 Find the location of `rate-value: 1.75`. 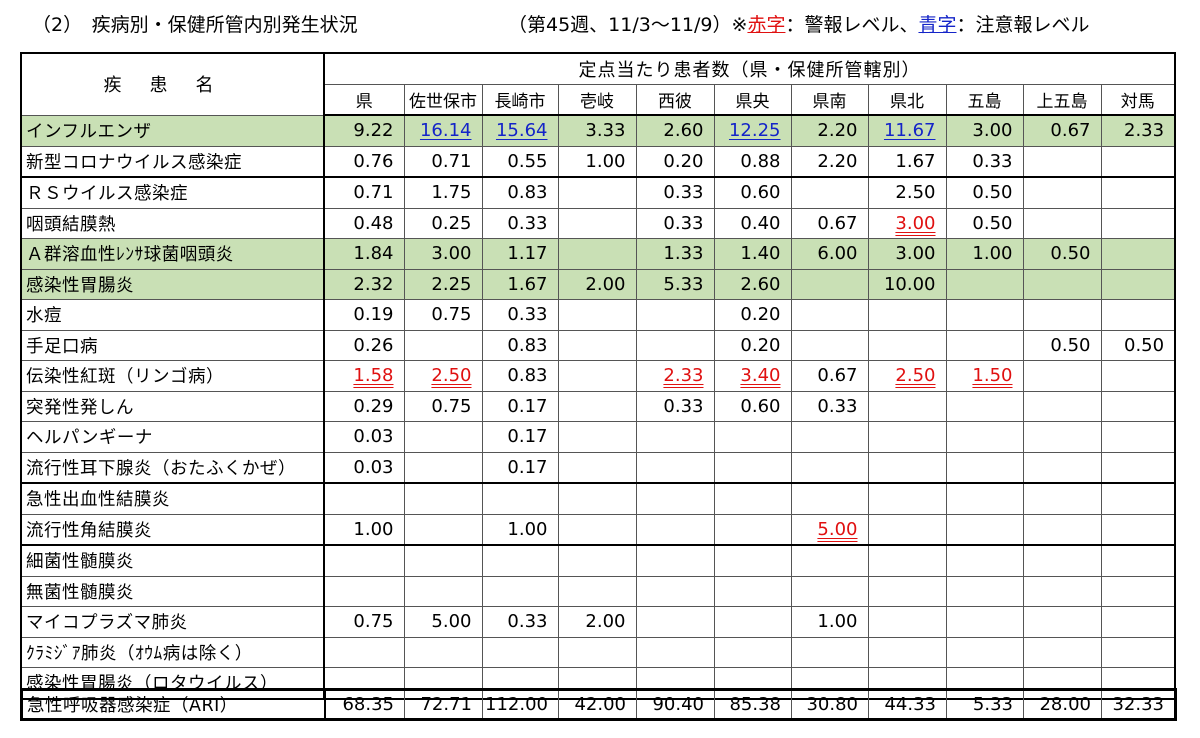

rate-value: 1.75 is located at coordinates (451, 193).